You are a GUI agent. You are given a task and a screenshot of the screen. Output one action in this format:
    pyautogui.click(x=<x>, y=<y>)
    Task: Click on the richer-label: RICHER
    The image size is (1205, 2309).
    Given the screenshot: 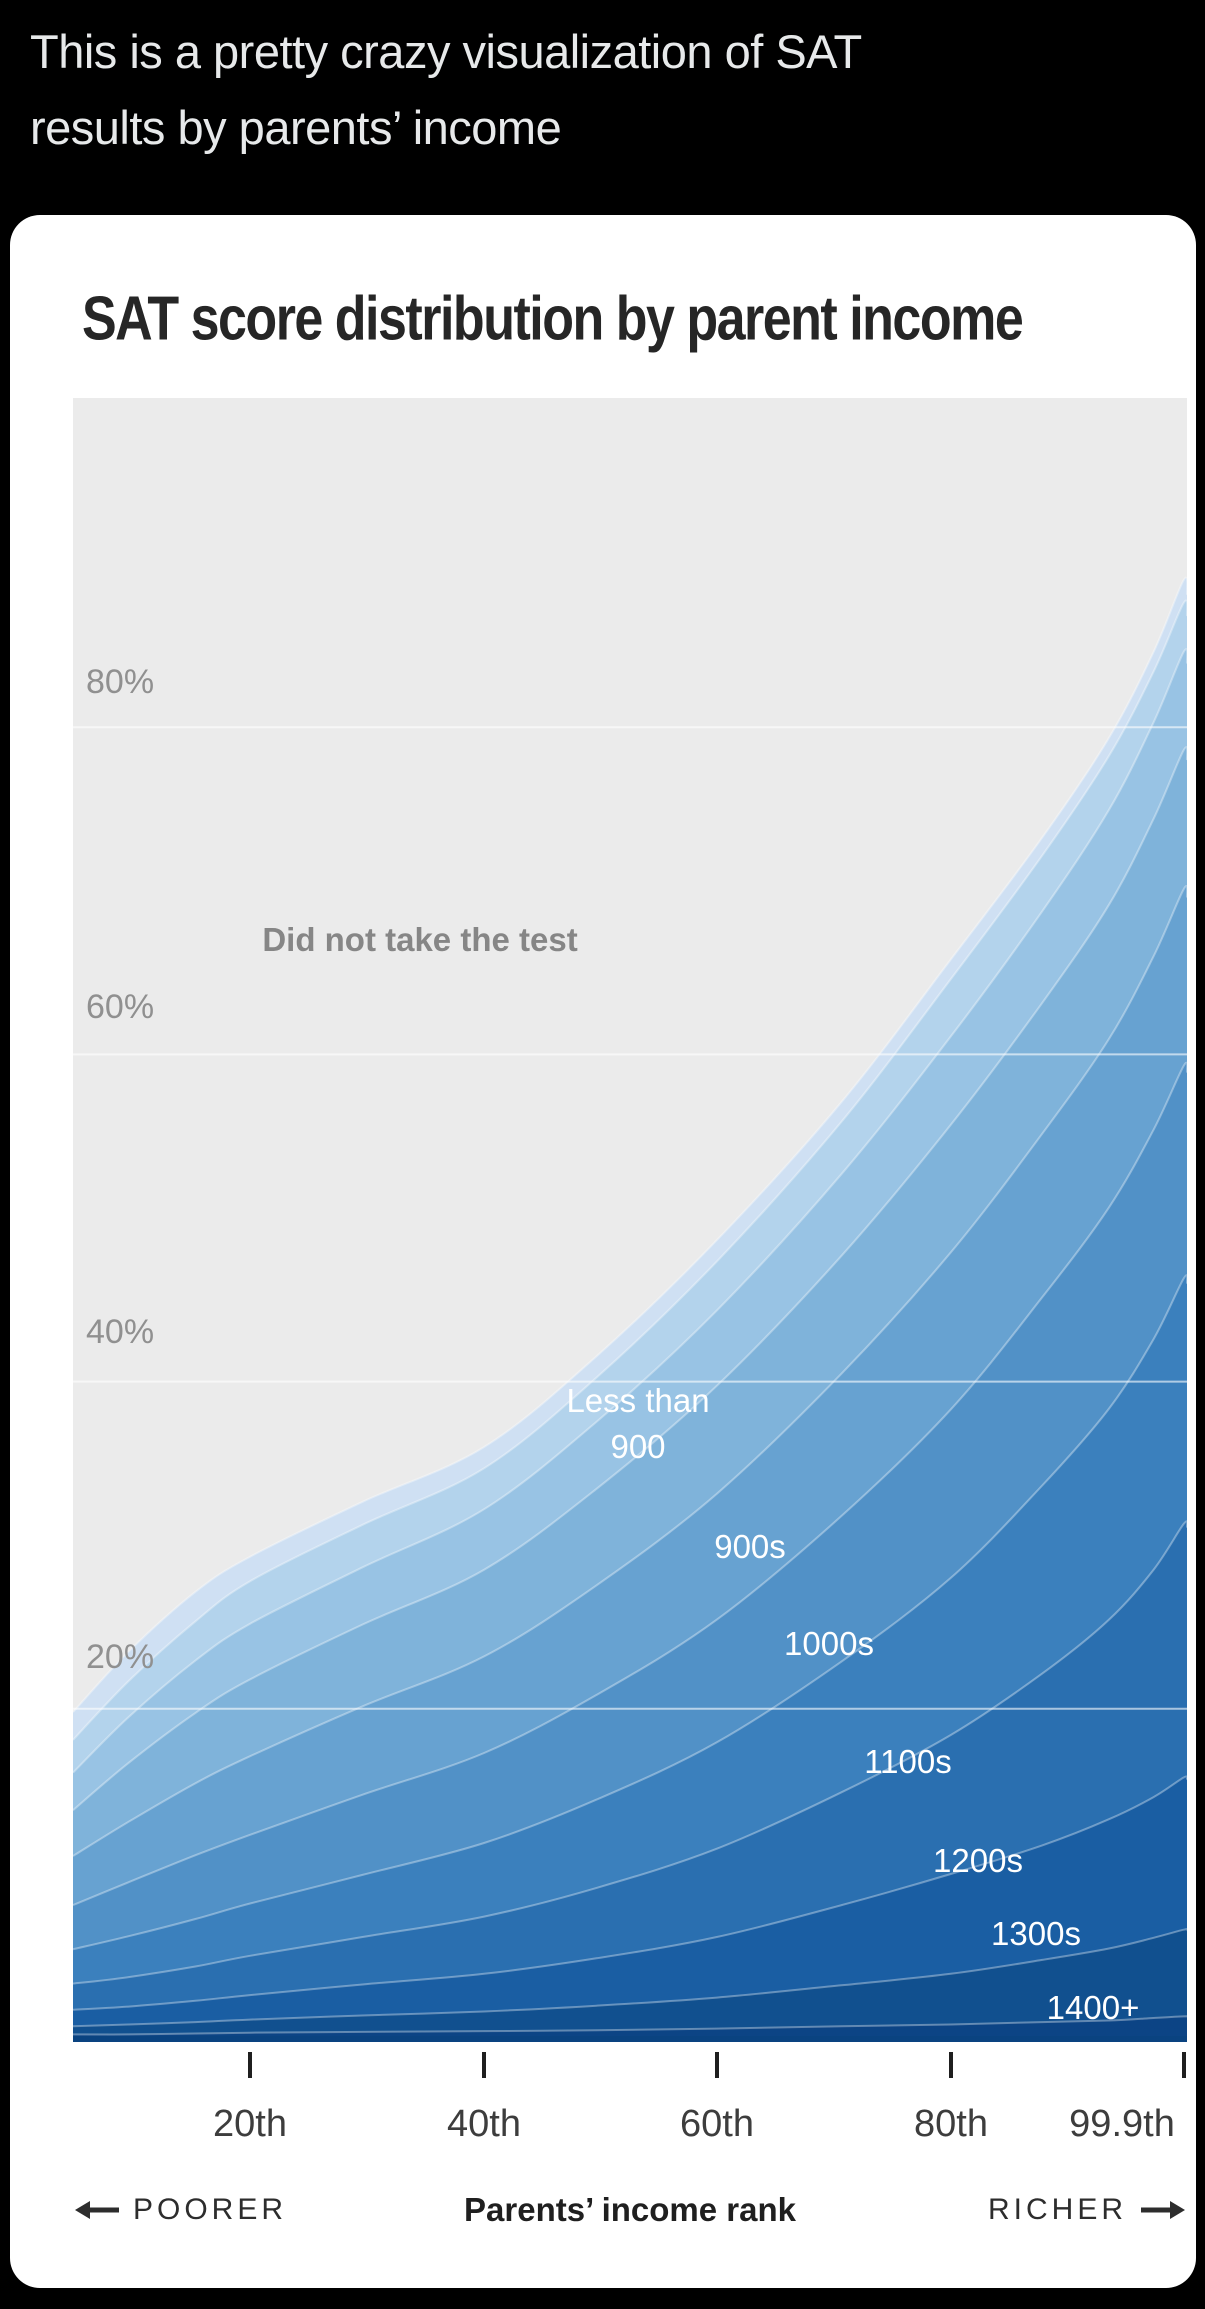 What is the action you would take?
    pyautogui.click(x=1086, y=2210)
    